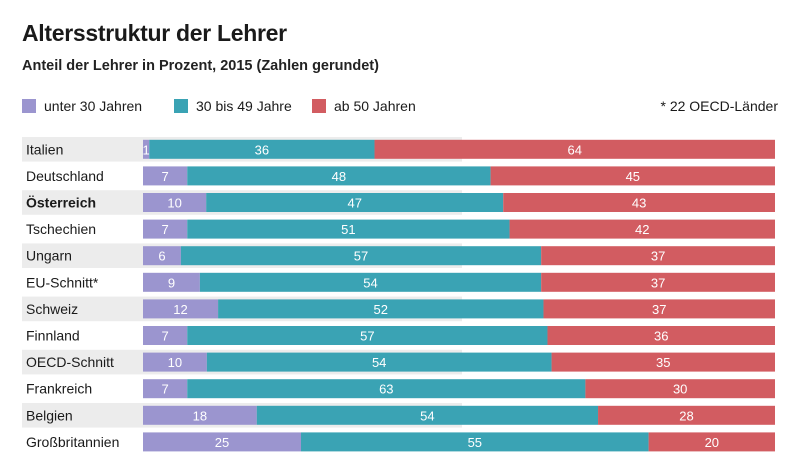 This screenshot has height=476, width=800. Describe the element at coordinates (70, 362) in the screenshot. I see `row-label-oecd-schnitt: OECD-Schnitt` at that location.